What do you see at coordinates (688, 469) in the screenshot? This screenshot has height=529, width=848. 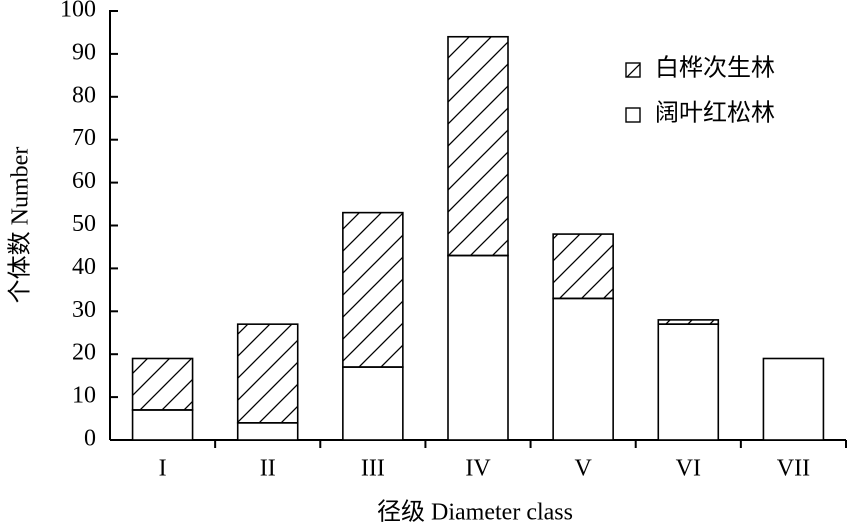 I see `x-tick-label: VI` at bounding box center [688, 469].